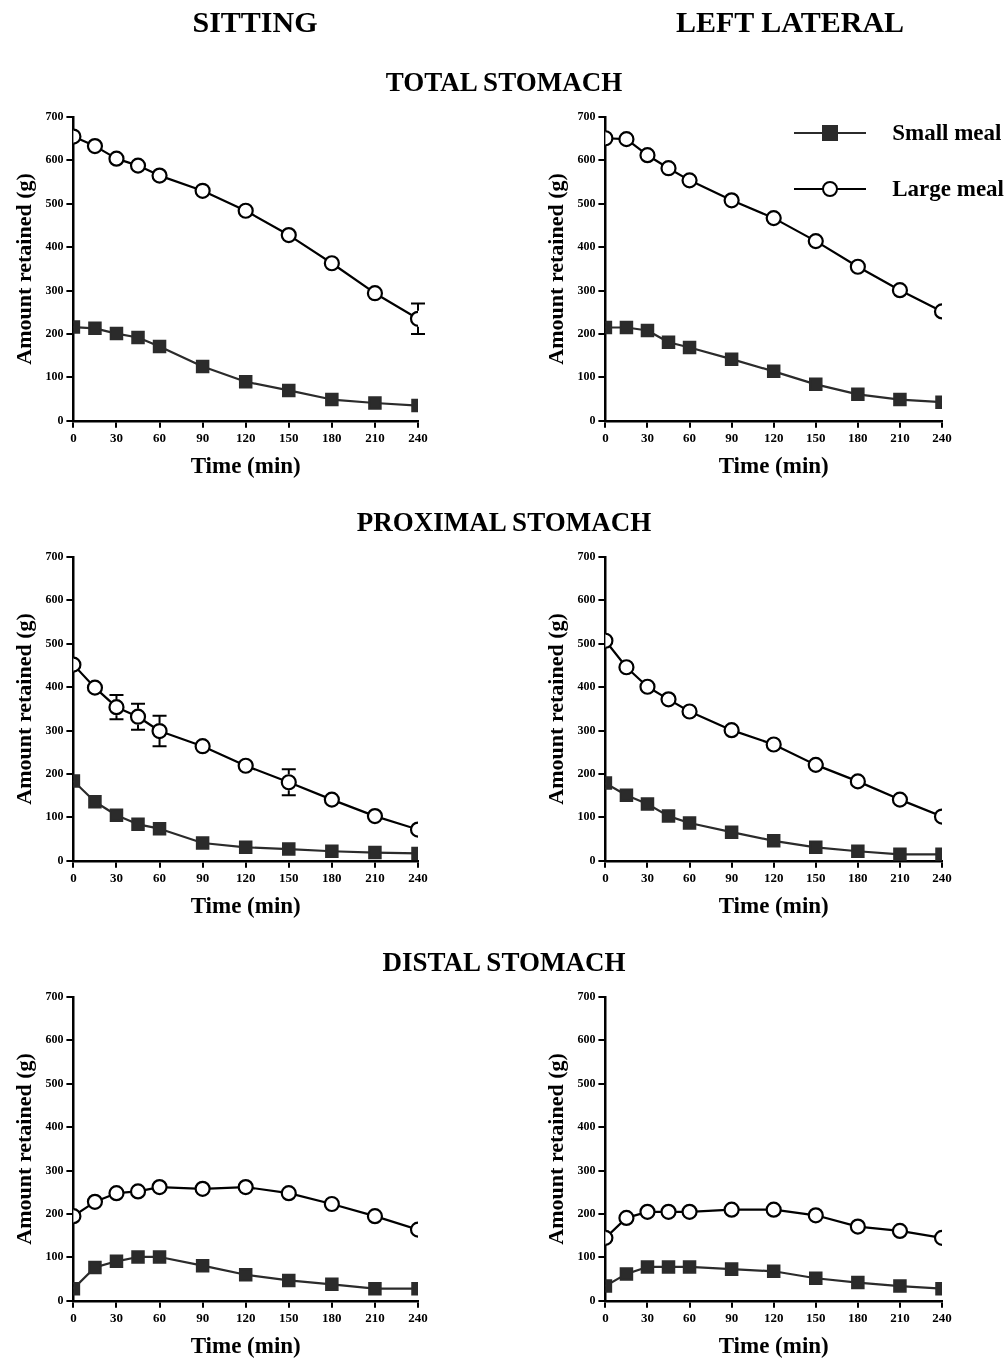 This screenshot has height=1371, width=1008. What do you see at coordinates (790, 22) in the screenshot?
I see `chart-subtitle: LEFT LATERAL` at bounding box center [790, 22].